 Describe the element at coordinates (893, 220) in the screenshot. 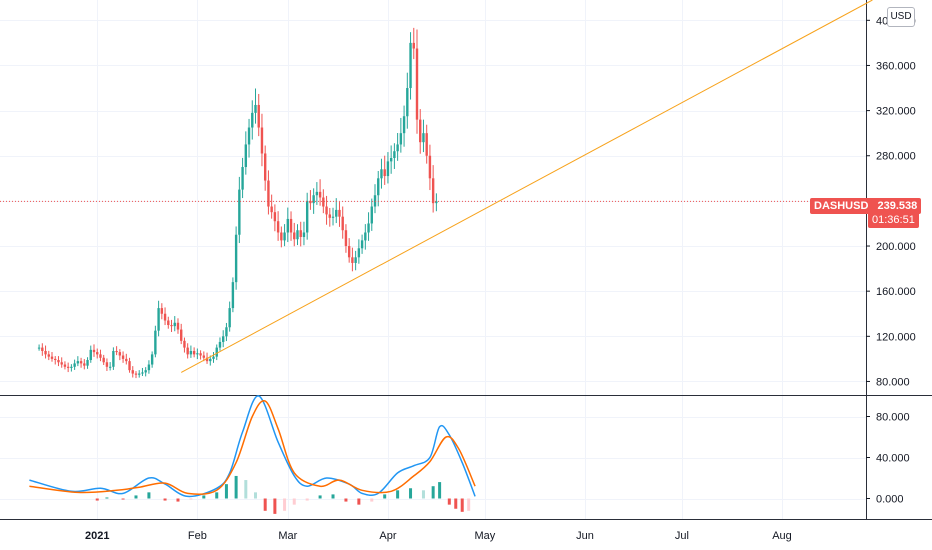

I see `bar-countdown: 01:36:51` at that location.